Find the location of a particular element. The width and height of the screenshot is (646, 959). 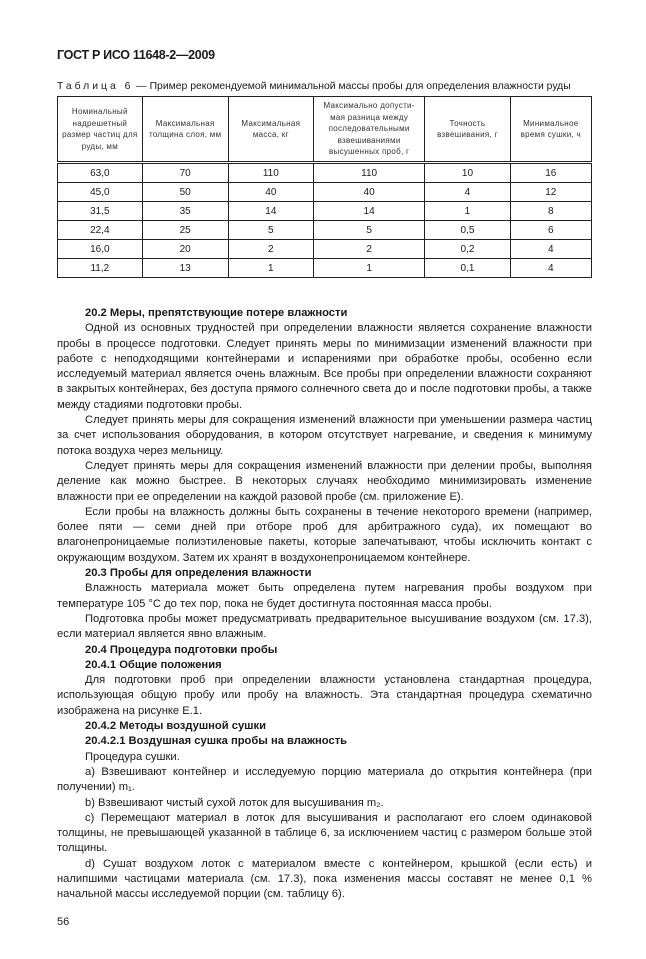

column-header: Точность взвешивания, г is located at coordinates (467, 129).